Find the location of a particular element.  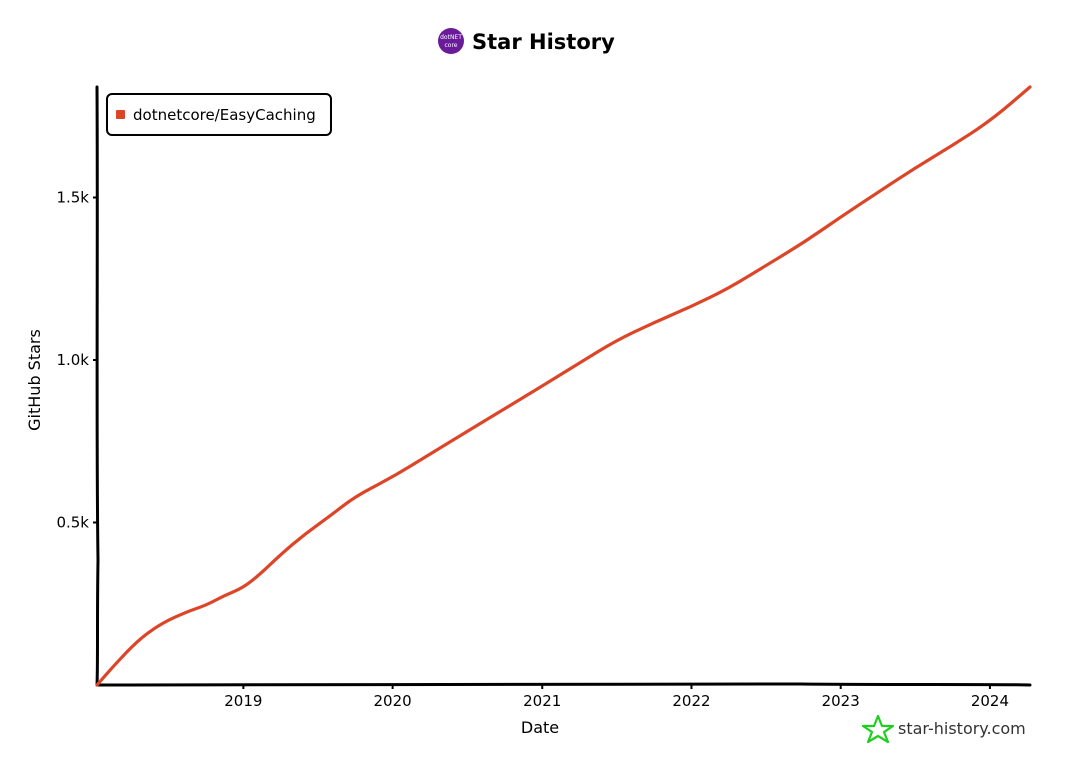

star-icon is located at coordinates (878, 729).